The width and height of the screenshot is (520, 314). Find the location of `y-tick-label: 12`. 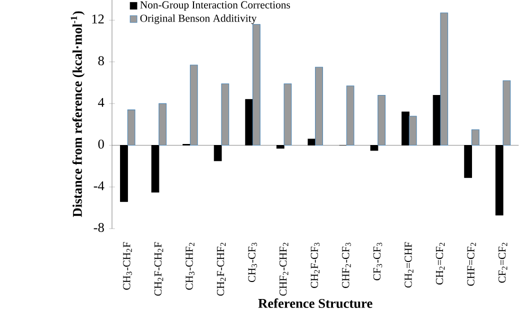

y-tick-label: 12 is located at coordinates (98, 19).